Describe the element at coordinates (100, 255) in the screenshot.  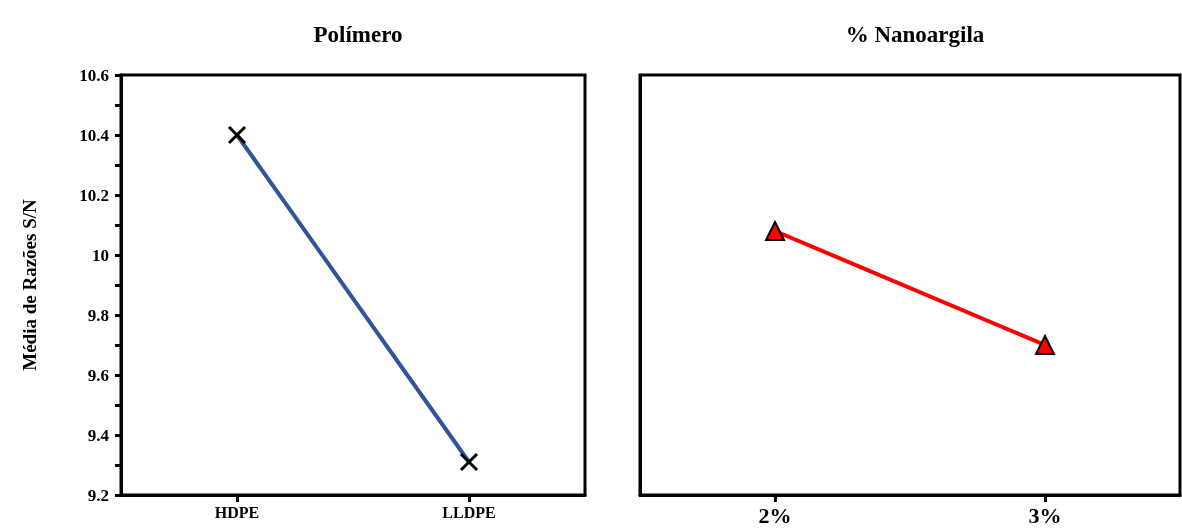
I see `y-tick-label: 10` at that location.